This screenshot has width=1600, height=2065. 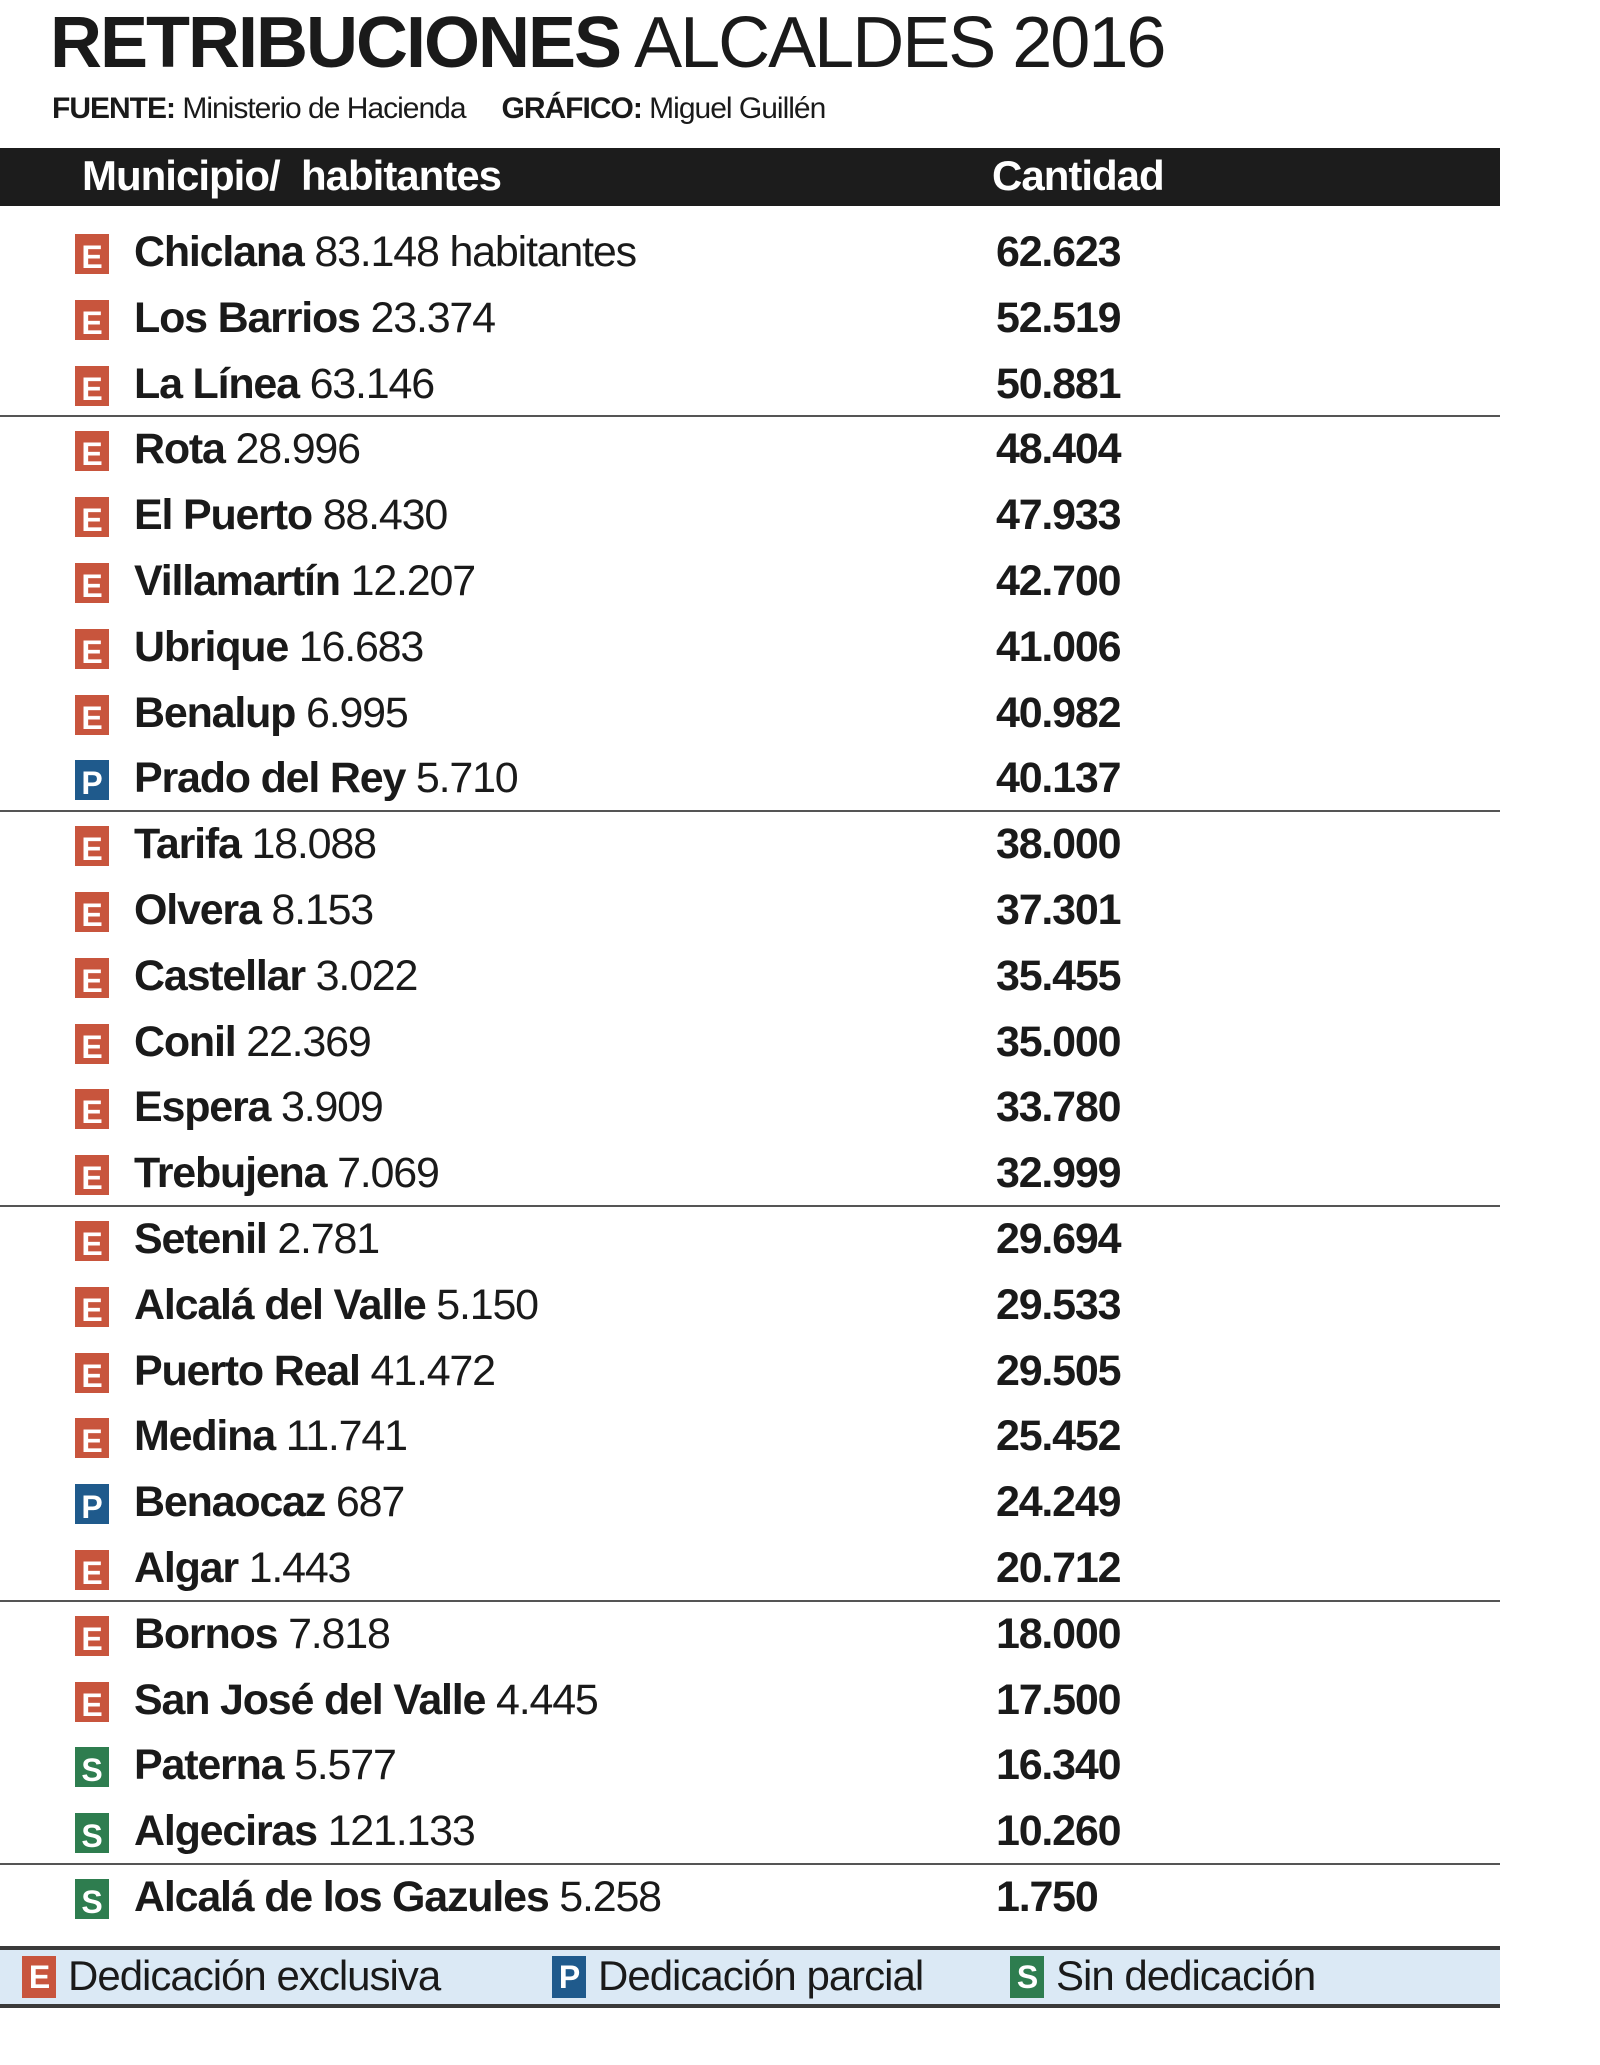 What do you see at coordinates (433, 317) in the screenshot?
I see `habitantes: 23.374` at bounding box center [433, 317].